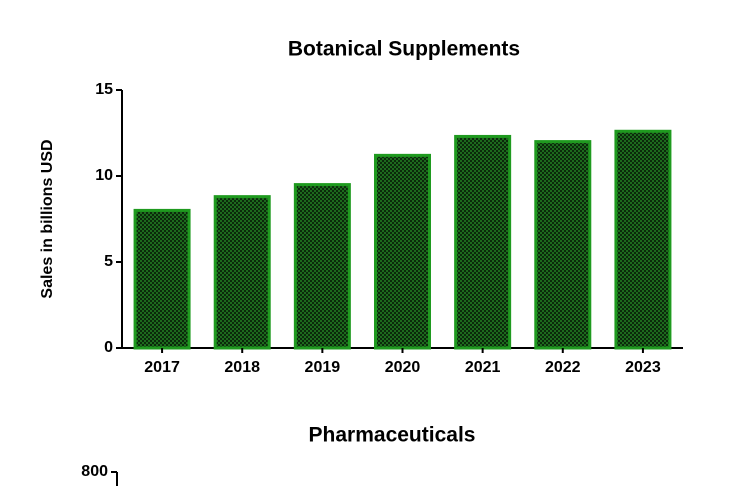 Image resolution: width=741 pixels, height=486 pixels. What do you see at coordinates (242, 367) in the screenshot?
I see `x-tick-label: 2018` at bounding box center [242, 367].